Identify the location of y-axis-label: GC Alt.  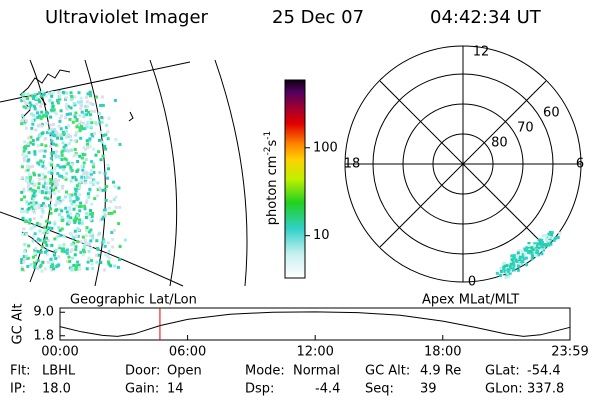
(18, 324).